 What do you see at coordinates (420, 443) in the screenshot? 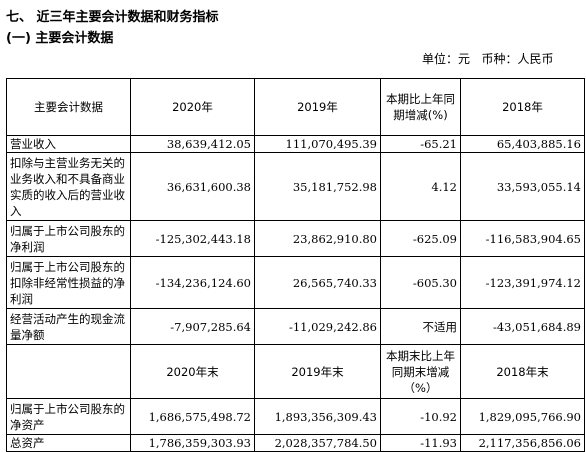
I see `value-change: -11.93` at bounding box center [420, 443].